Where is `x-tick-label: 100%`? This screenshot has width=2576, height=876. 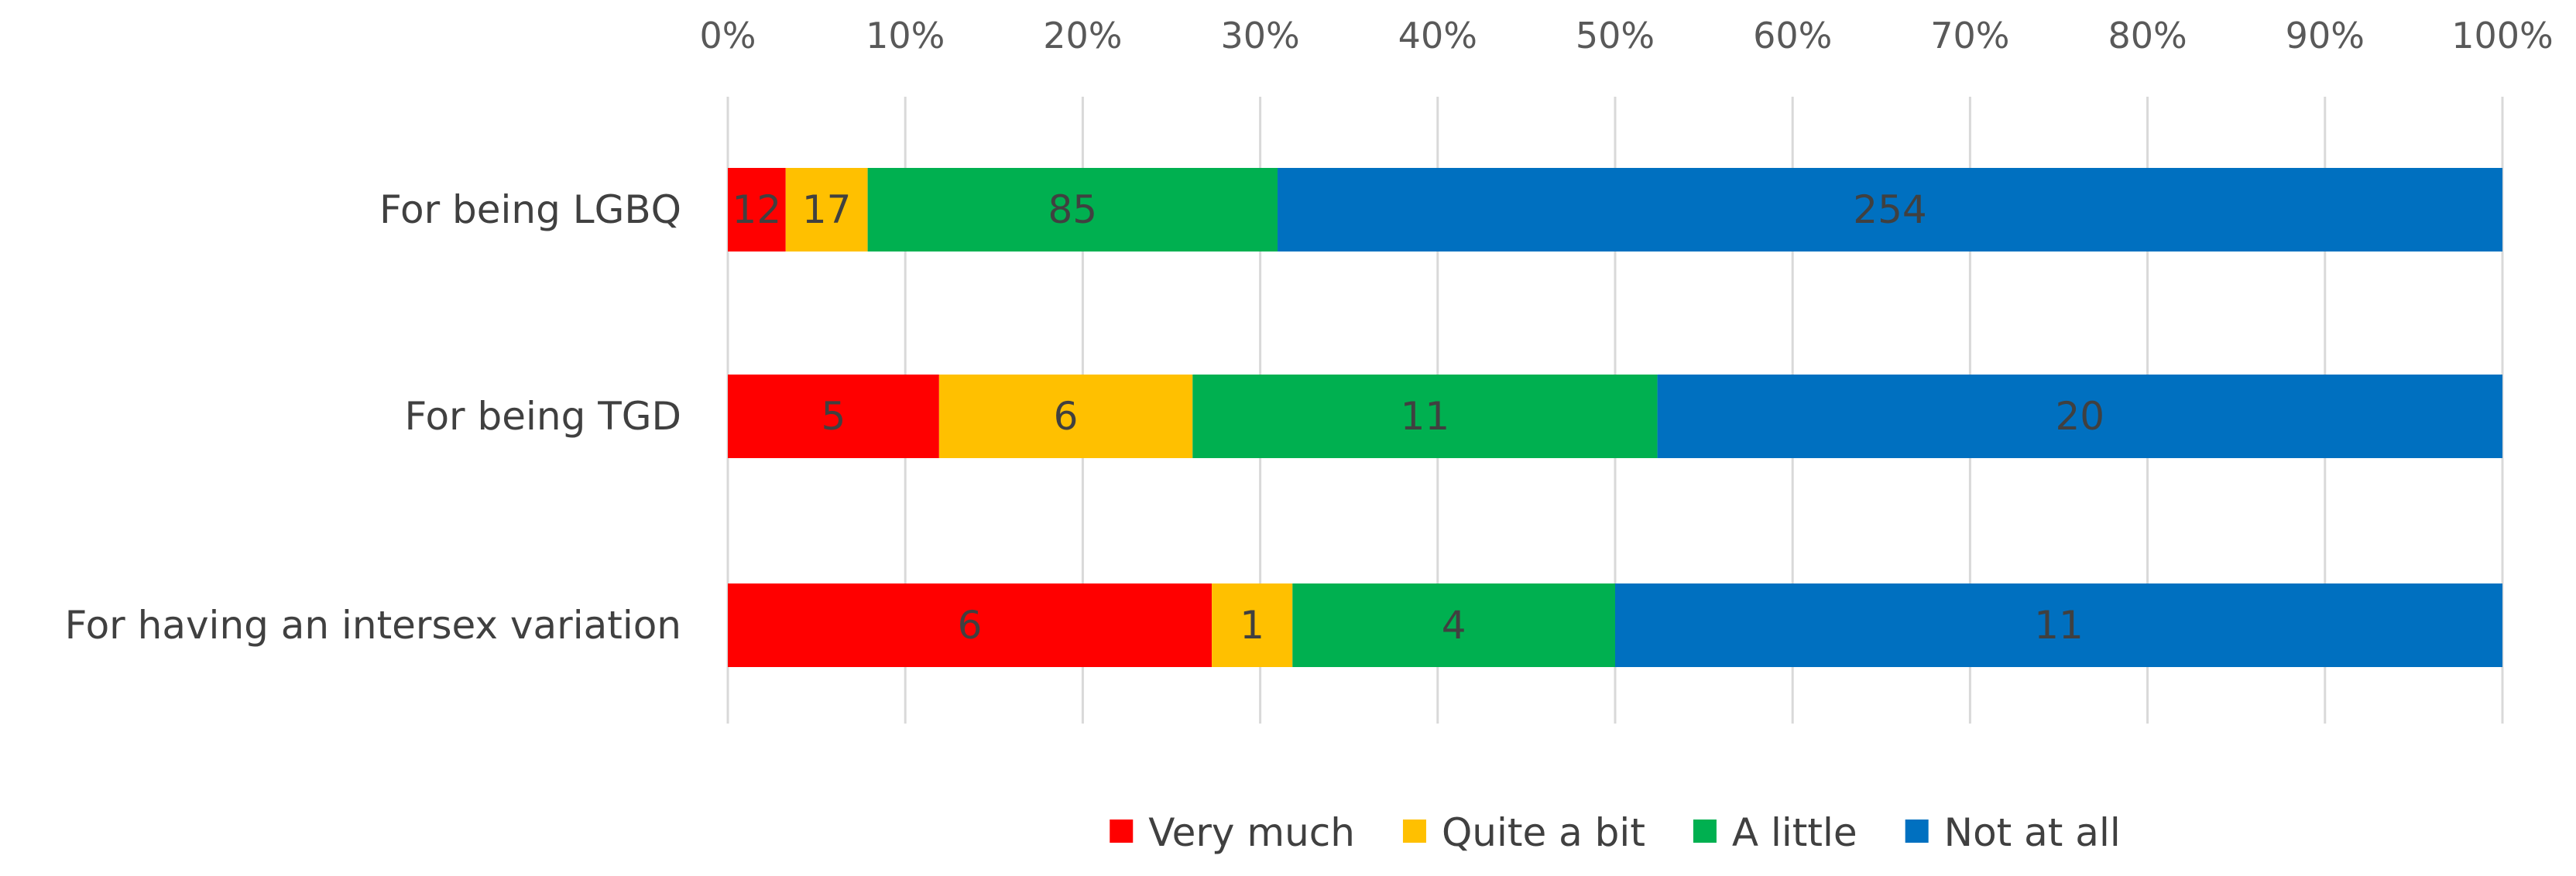 x-tick-label: 100% is located at coordinates (2502, 35).